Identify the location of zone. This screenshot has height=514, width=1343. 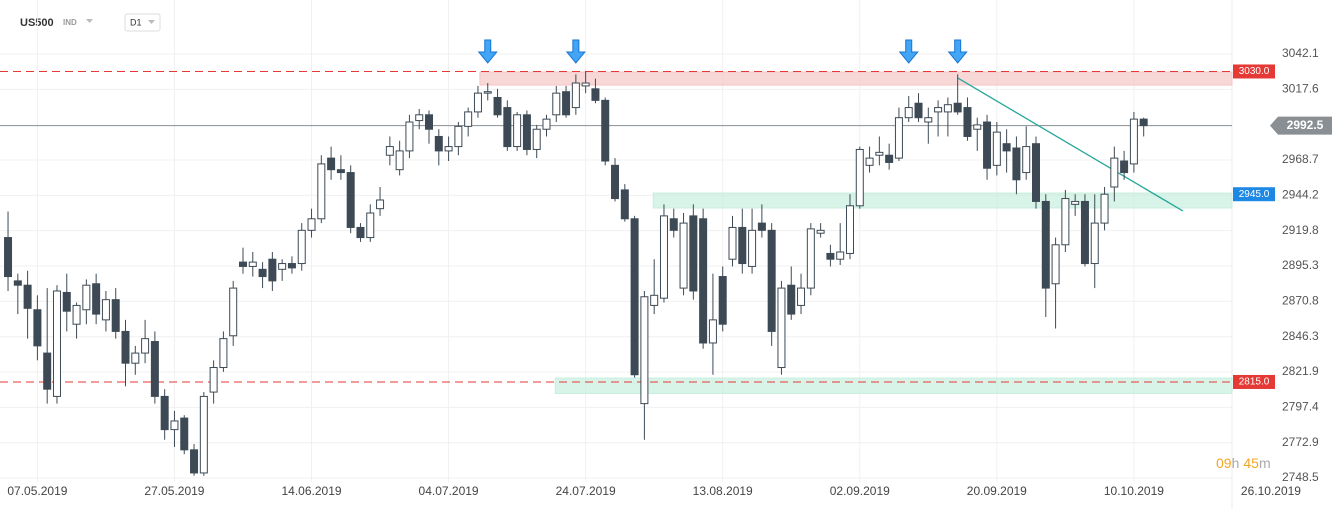
(856, 78).